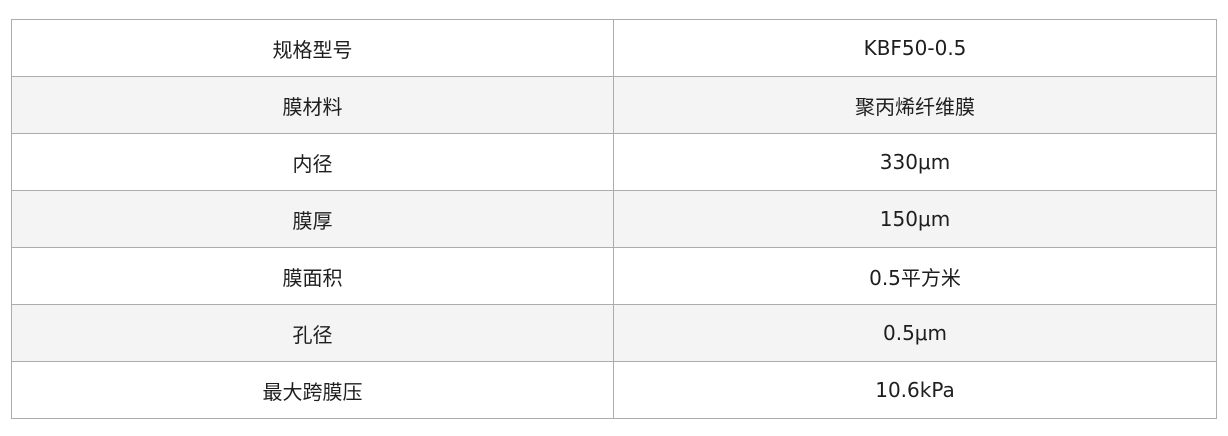  Describe the element at coordinates (915, 390) in the screenshot. I see `spec-value: 10.6kPa` at that location.